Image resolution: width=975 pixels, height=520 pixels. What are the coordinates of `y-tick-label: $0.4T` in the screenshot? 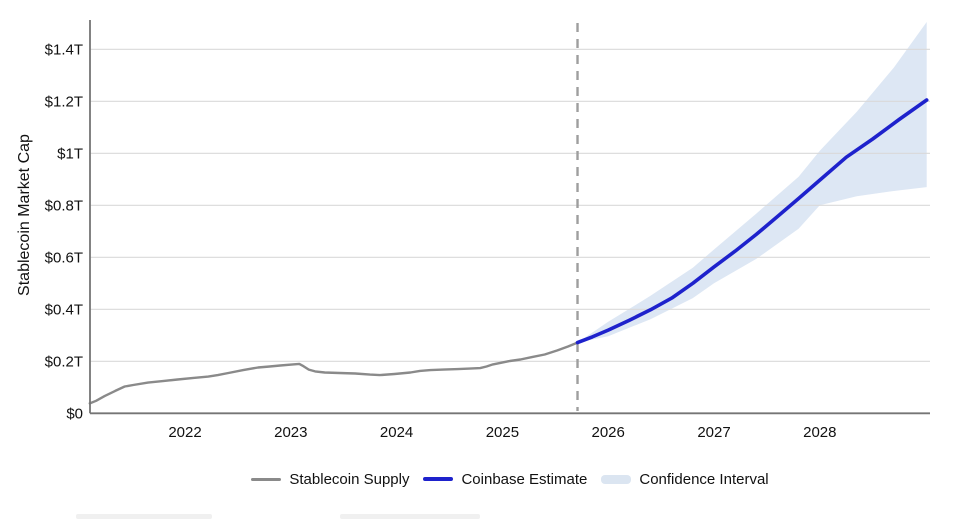 It's located at (64, 309).